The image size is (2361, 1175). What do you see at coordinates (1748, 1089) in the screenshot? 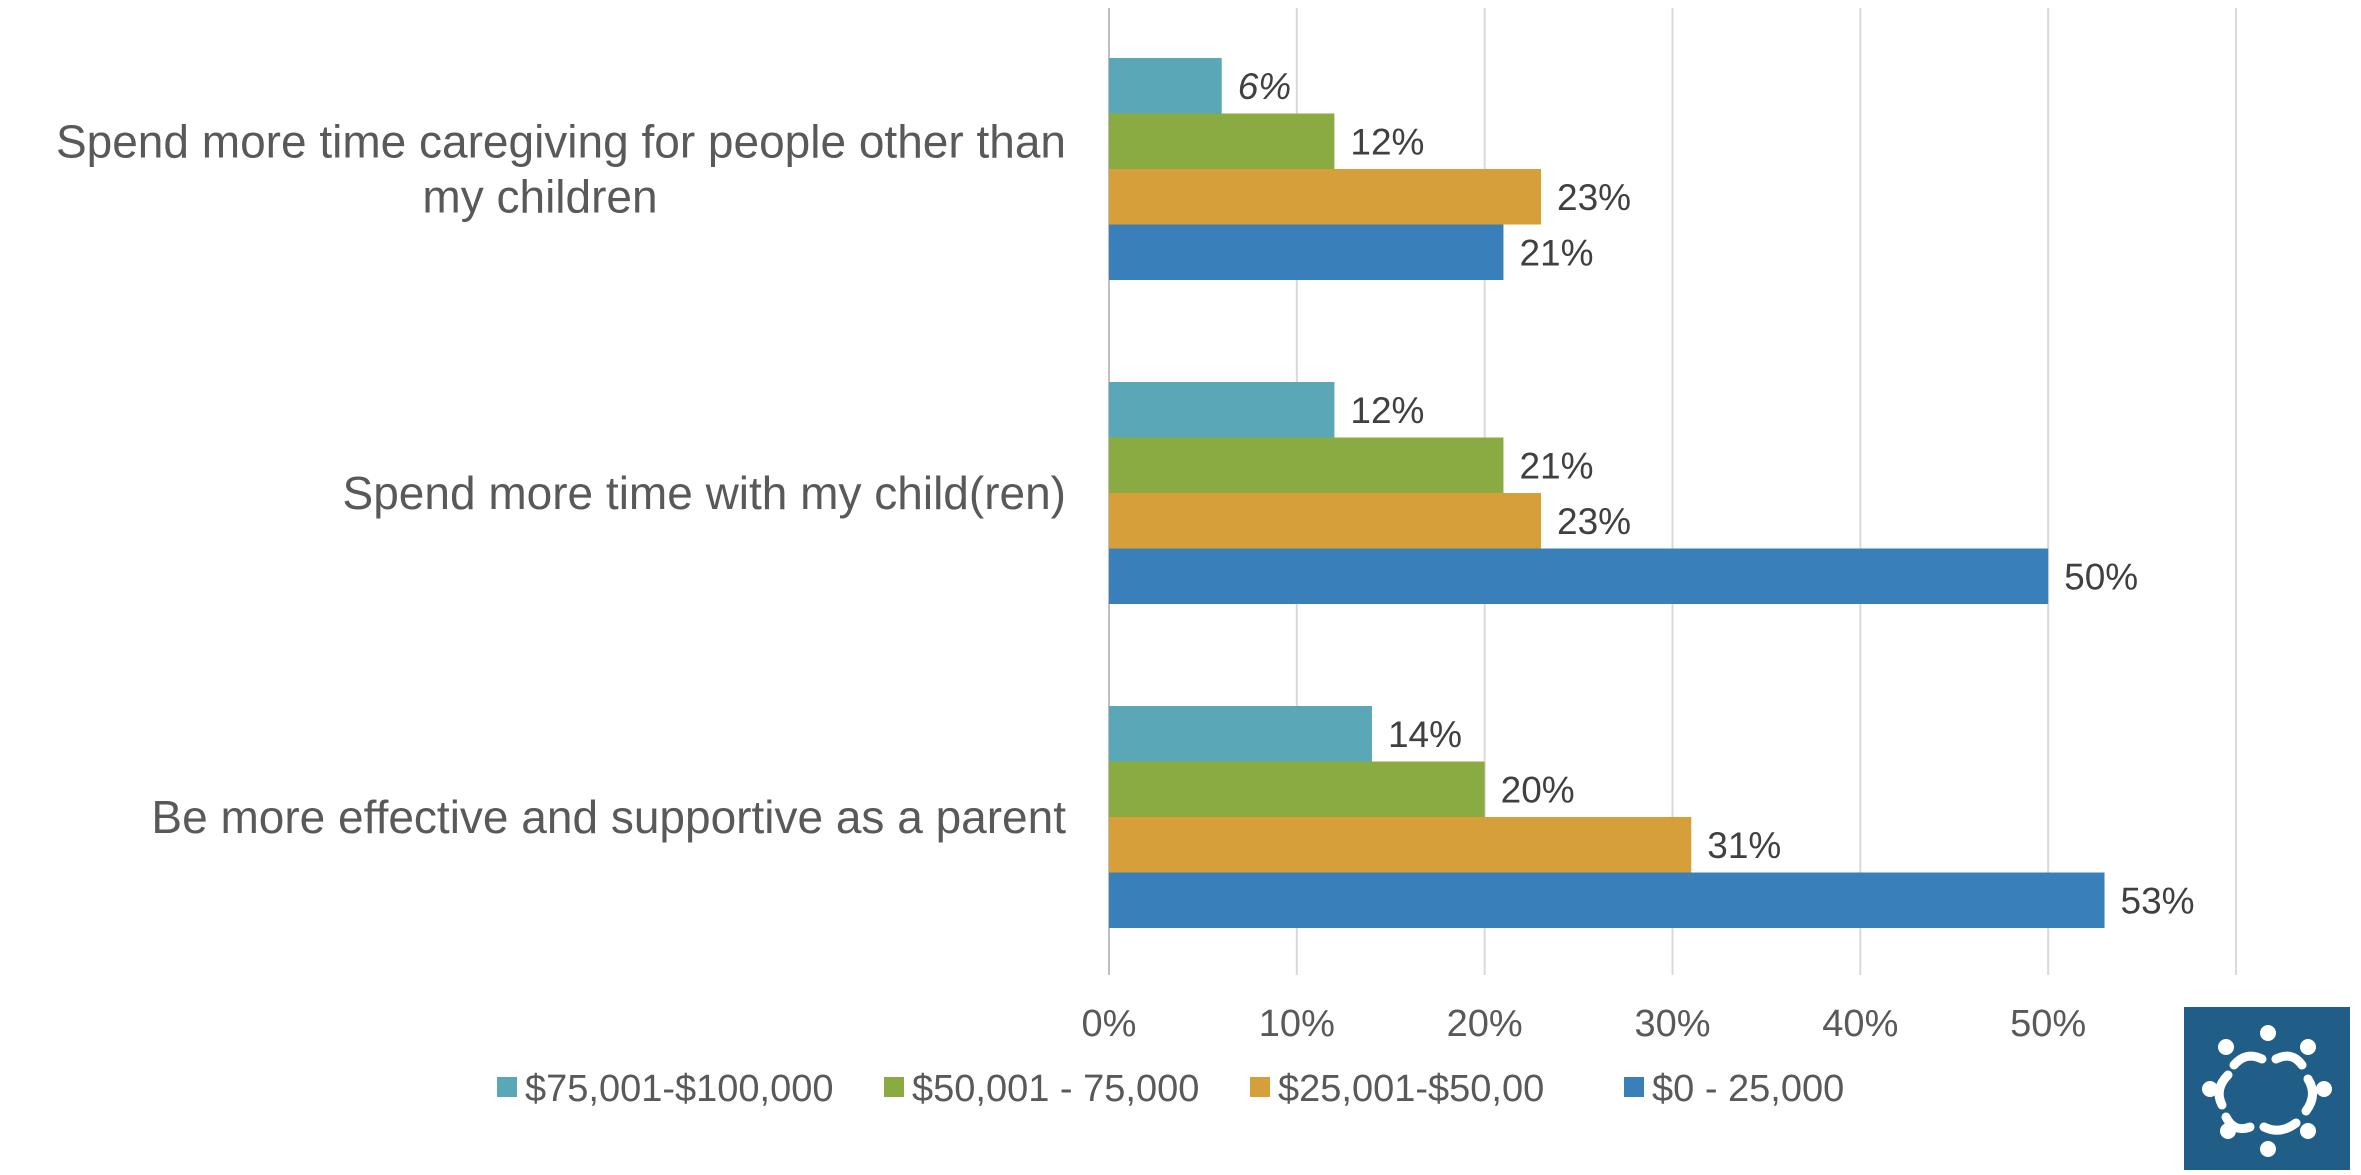
I see `legend-label: $0 - 25,000` at bounding box center [1748, 1089].